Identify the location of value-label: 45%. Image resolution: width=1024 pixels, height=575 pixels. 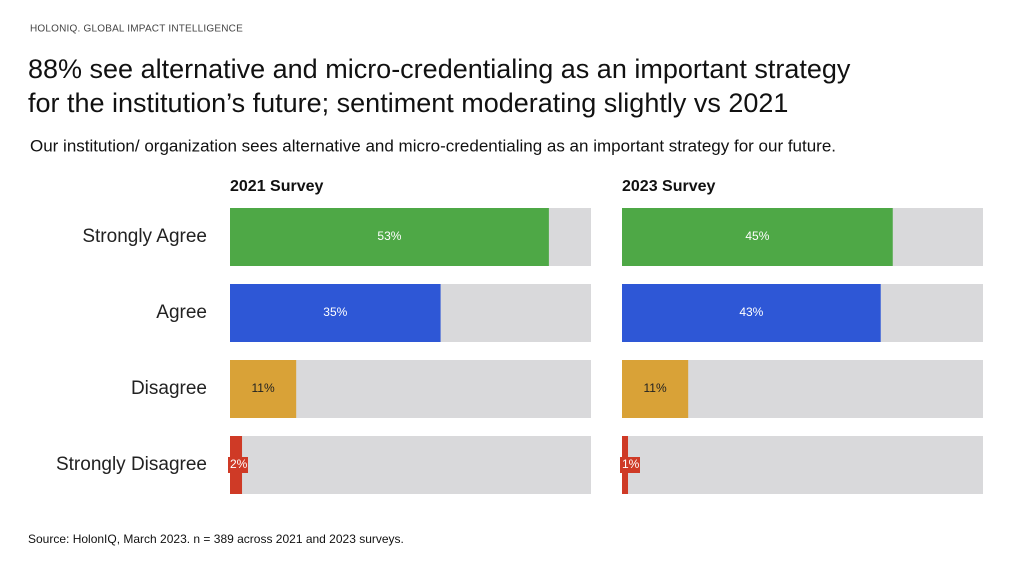
(757, 236).